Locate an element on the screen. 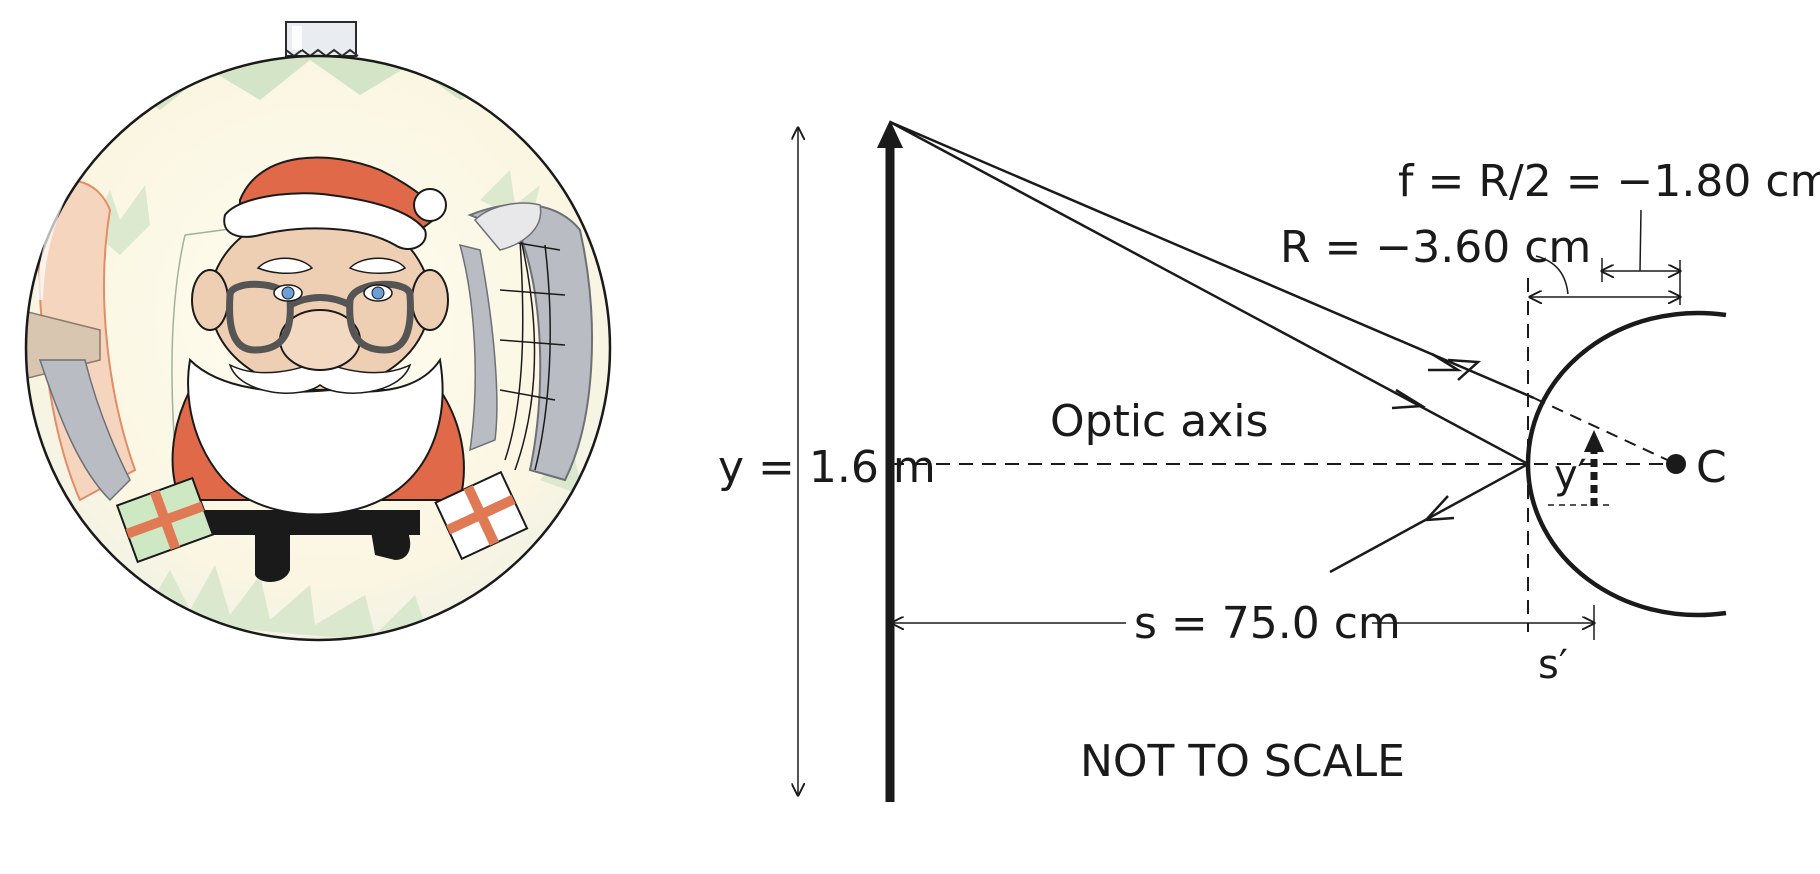 The height and width of the screenshot is (874, 1820). center-label: C is located at coordinates (1711, 467).